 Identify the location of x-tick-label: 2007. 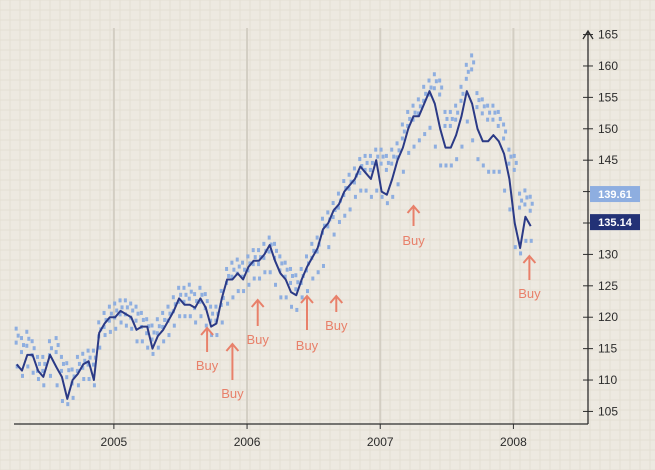
(380, 442).